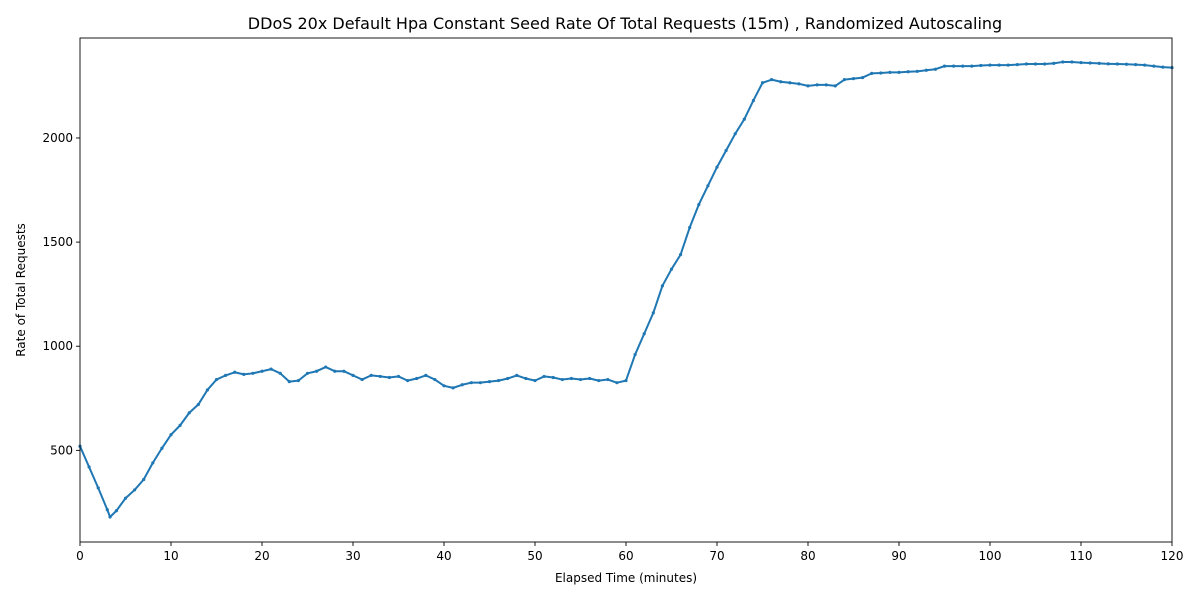 The image size is (1200, 600). What do you see at coordinates (352, 556) in the screenshot?
I see `x-tick-label: 30` at bounding box center [352, 556].